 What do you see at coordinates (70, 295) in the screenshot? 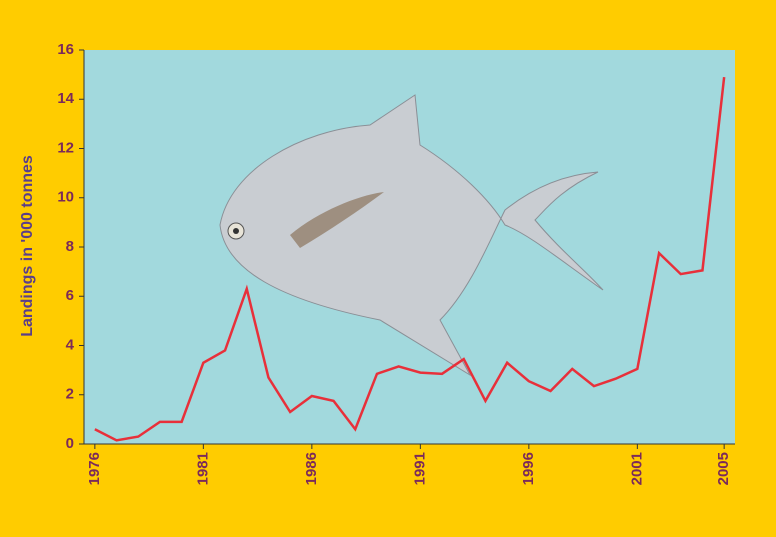
I see `y-tick-label: 6` at bounding box center [70, 295].